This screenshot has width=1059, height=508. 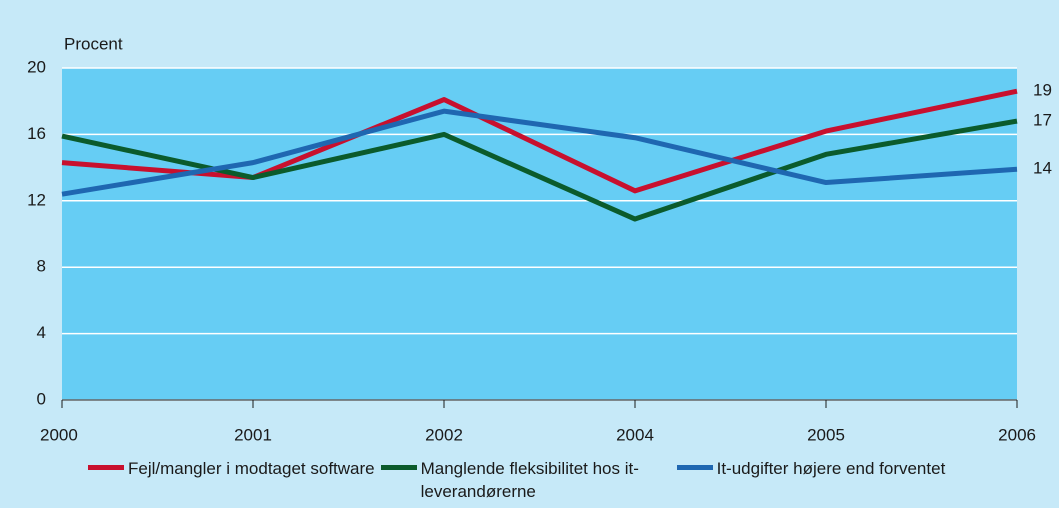 I want to click on legend-label: It-udgifter højere end forventet, so click(x=831, y=468).